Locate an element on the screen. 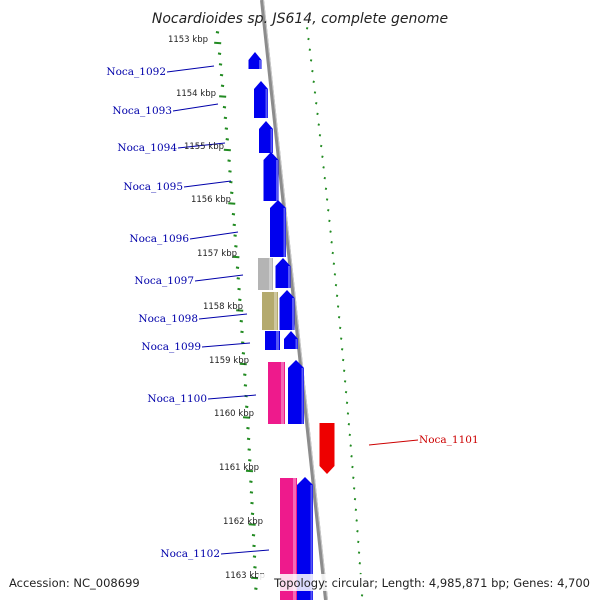 The width and height of the screenshot is (600, 600). gene-label-noca-1094: Noca_1094 is located at coordinates (147, 148).